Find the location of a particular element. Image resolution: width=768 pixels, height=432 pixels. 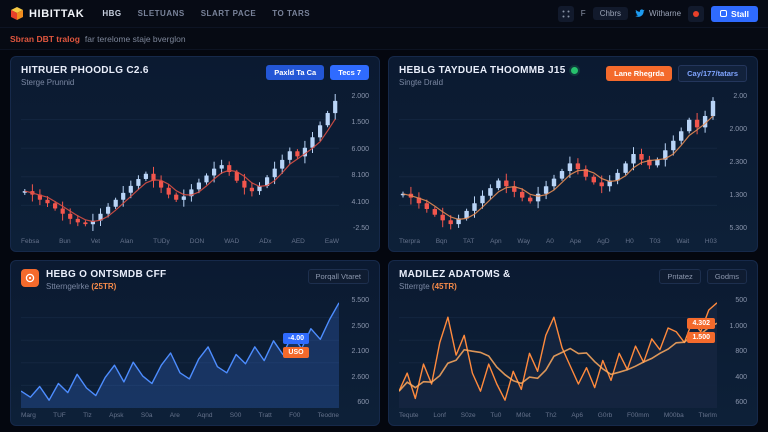

x-tick-label: S0ze is located at coordinates (468, 415).